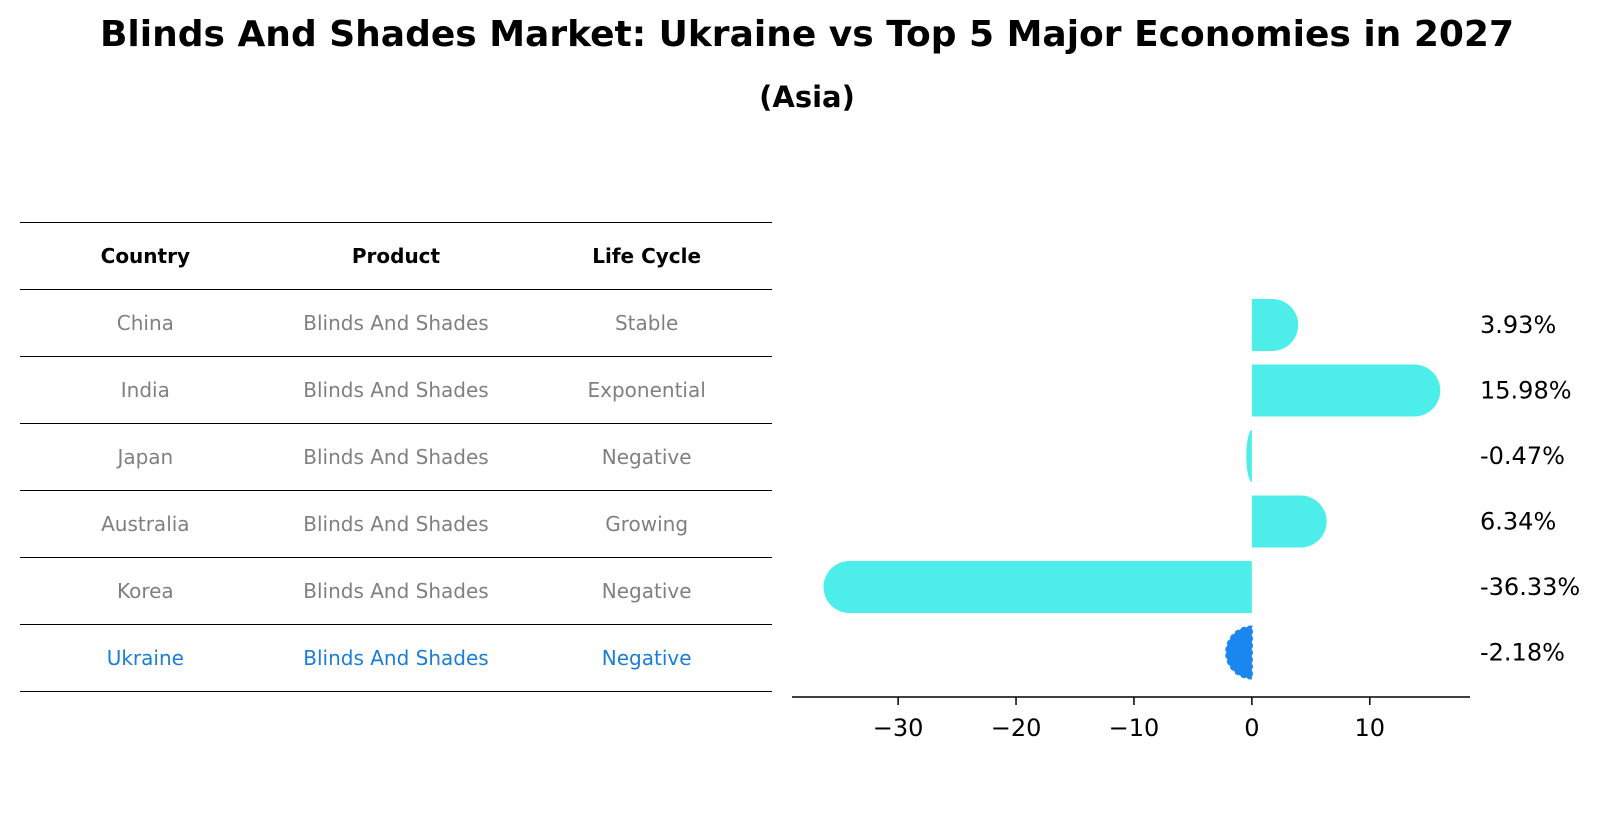  I want to click on value-label: -2.18%, so click(1522, 653).